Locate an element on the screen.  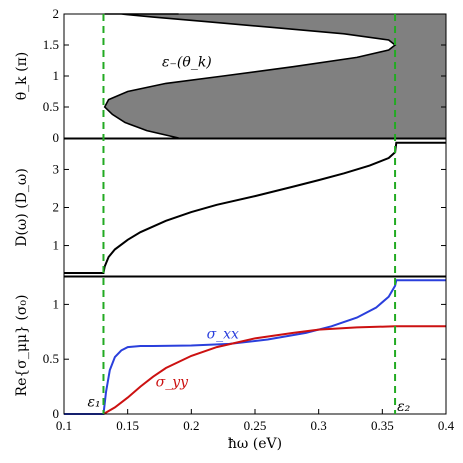
sigma-xx-label: σ_xx is located at coordinates (223, 334).